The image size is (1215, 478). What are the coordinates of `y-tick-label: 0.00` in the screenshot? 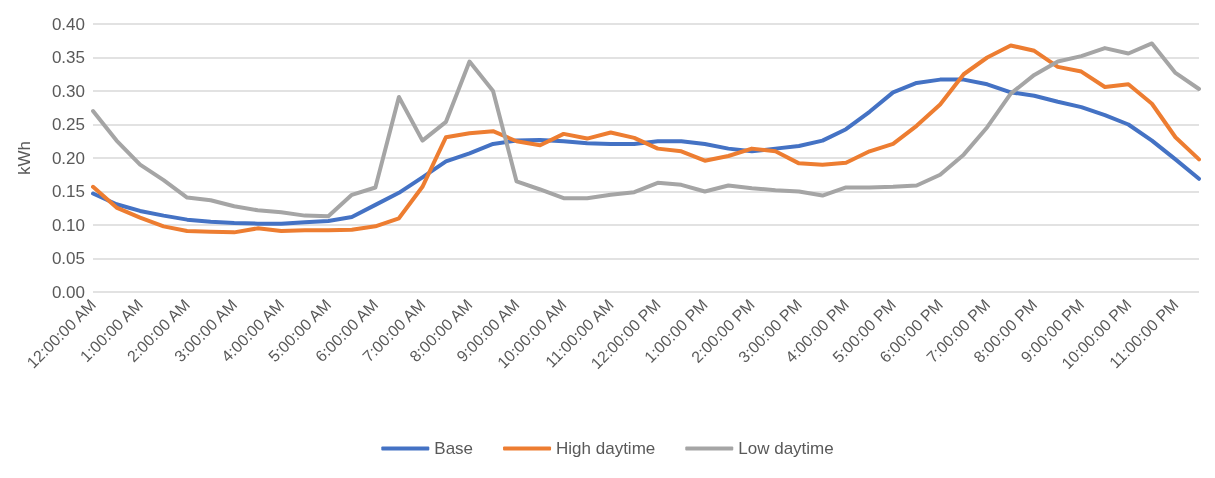 It's located at (68, 292).